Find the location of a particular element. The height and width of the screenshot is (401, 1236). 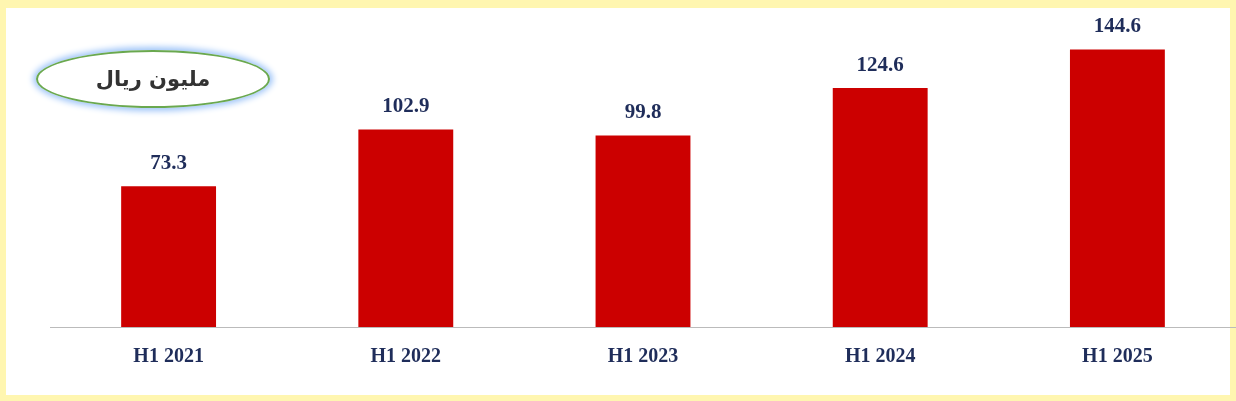

x-tick-label: H1 2023 is located at coordinates (643, 355).